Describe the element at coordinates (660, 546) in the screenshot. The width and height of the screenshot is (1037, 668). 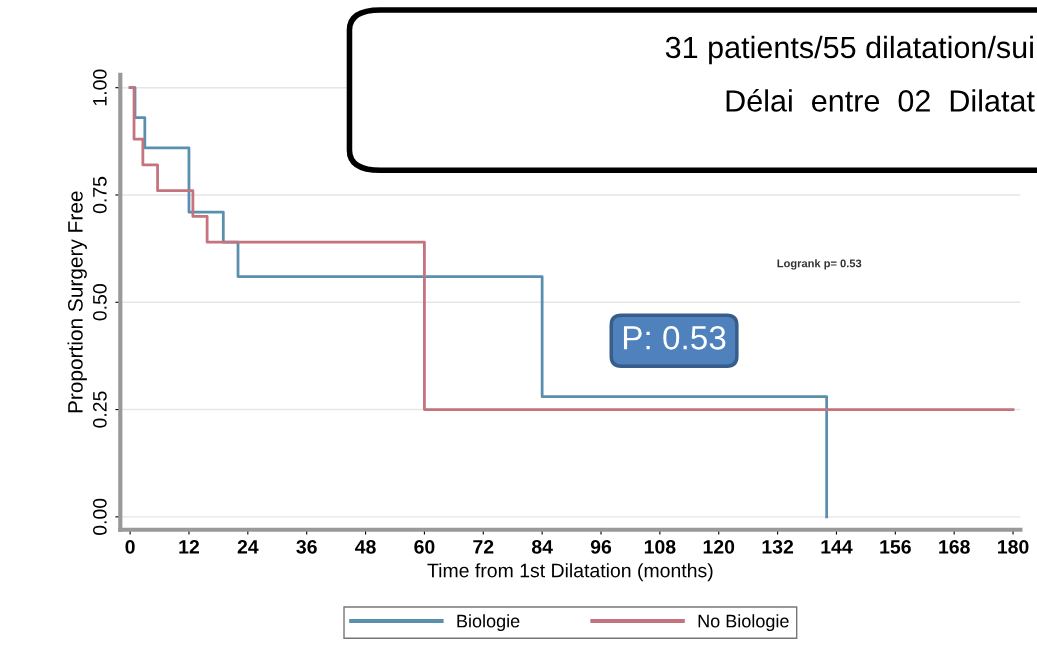
I see `x-tick-label: 108` at that location.